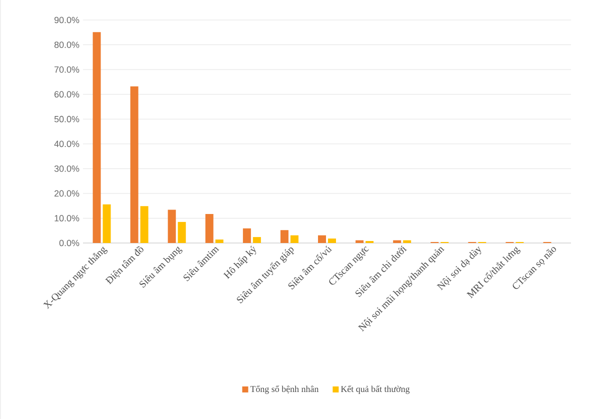 The image size is (589, 419). What do you see at coordinates (67, 144) in the screenshot?
I see `y-tick-label: 40.0%` at bounding box center [67, 144].